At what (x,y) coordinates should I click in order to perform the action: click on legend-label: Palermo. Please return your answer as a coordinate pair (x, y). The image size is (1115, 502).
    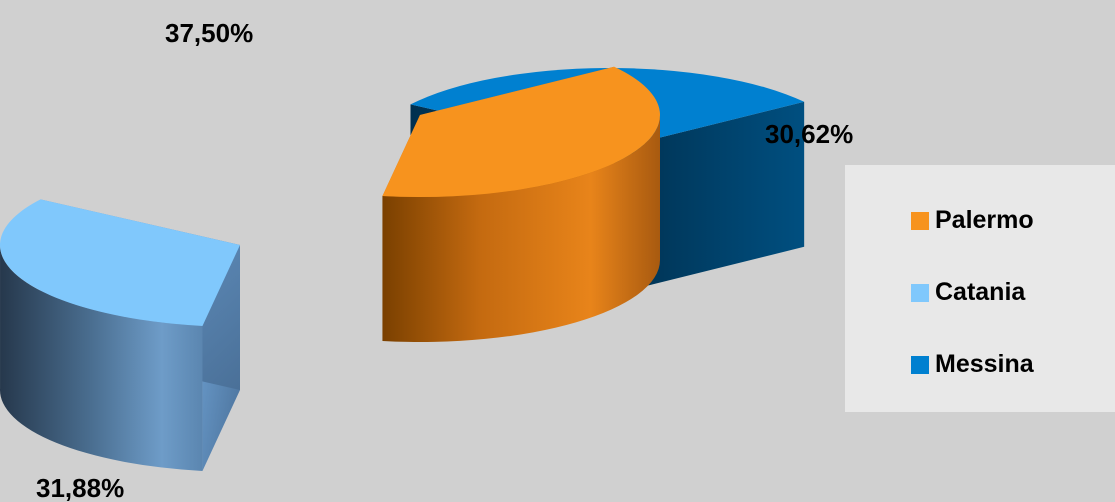
    Looking at the image, I should click on (984, 220).